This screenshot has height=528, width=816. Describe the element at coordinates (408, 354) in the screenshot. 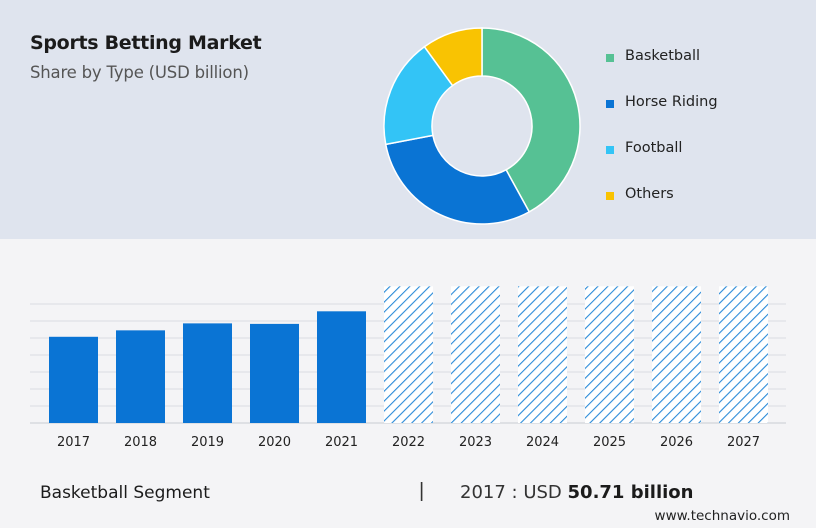

I see `forecast-bar-2022` at that location.